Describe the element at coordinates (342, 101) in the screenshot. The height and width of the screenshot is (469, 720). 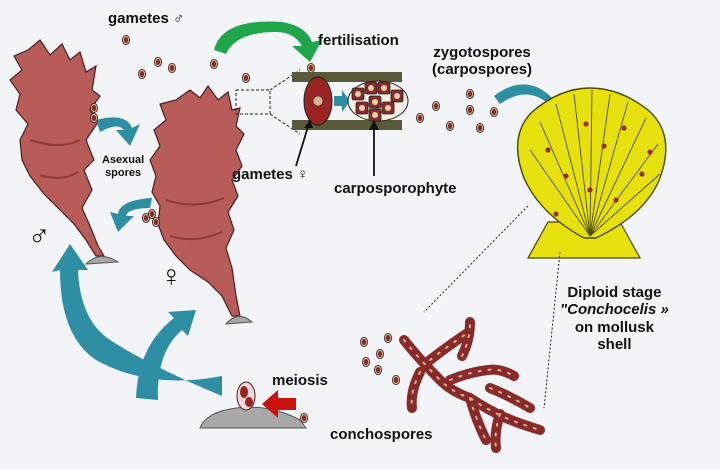
I see `carposporophyte-arrow` at that location.